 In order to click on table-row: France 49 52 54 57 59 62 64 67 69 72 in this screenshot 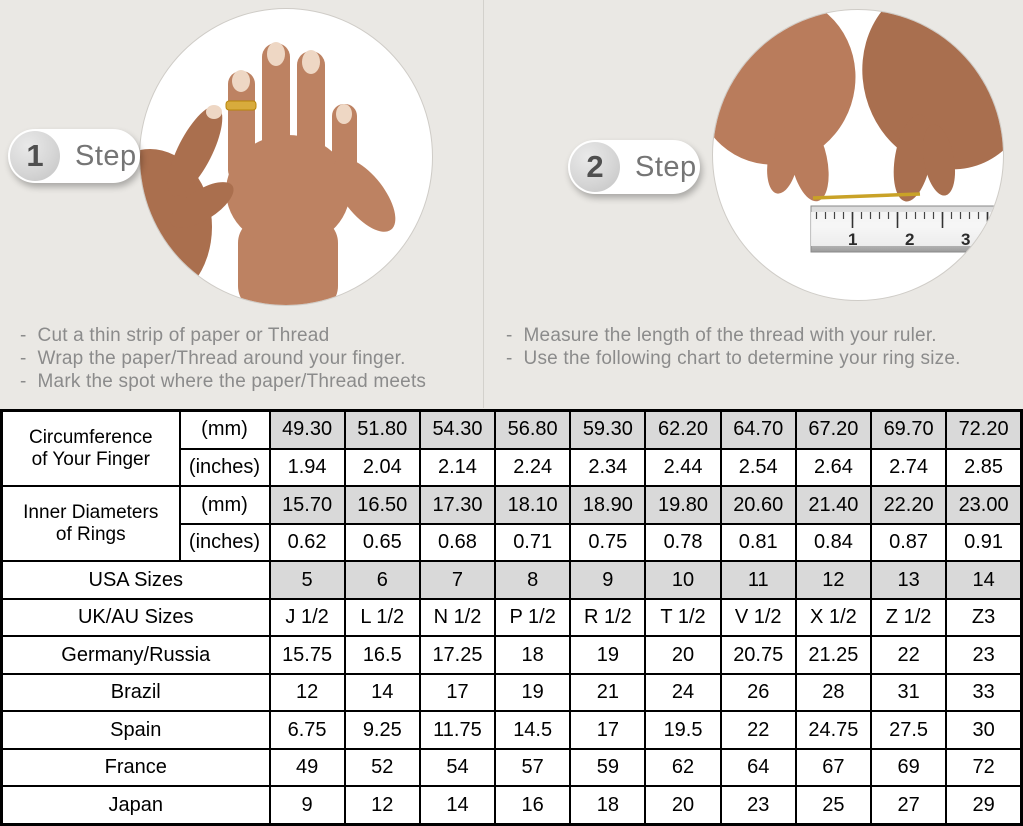, I will do `click(511, 767)`.